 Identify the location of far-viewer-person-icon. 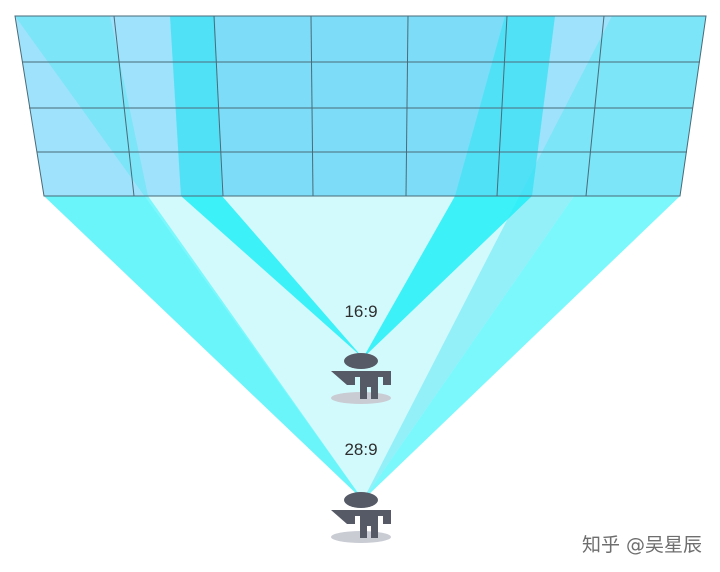
(361, 517).